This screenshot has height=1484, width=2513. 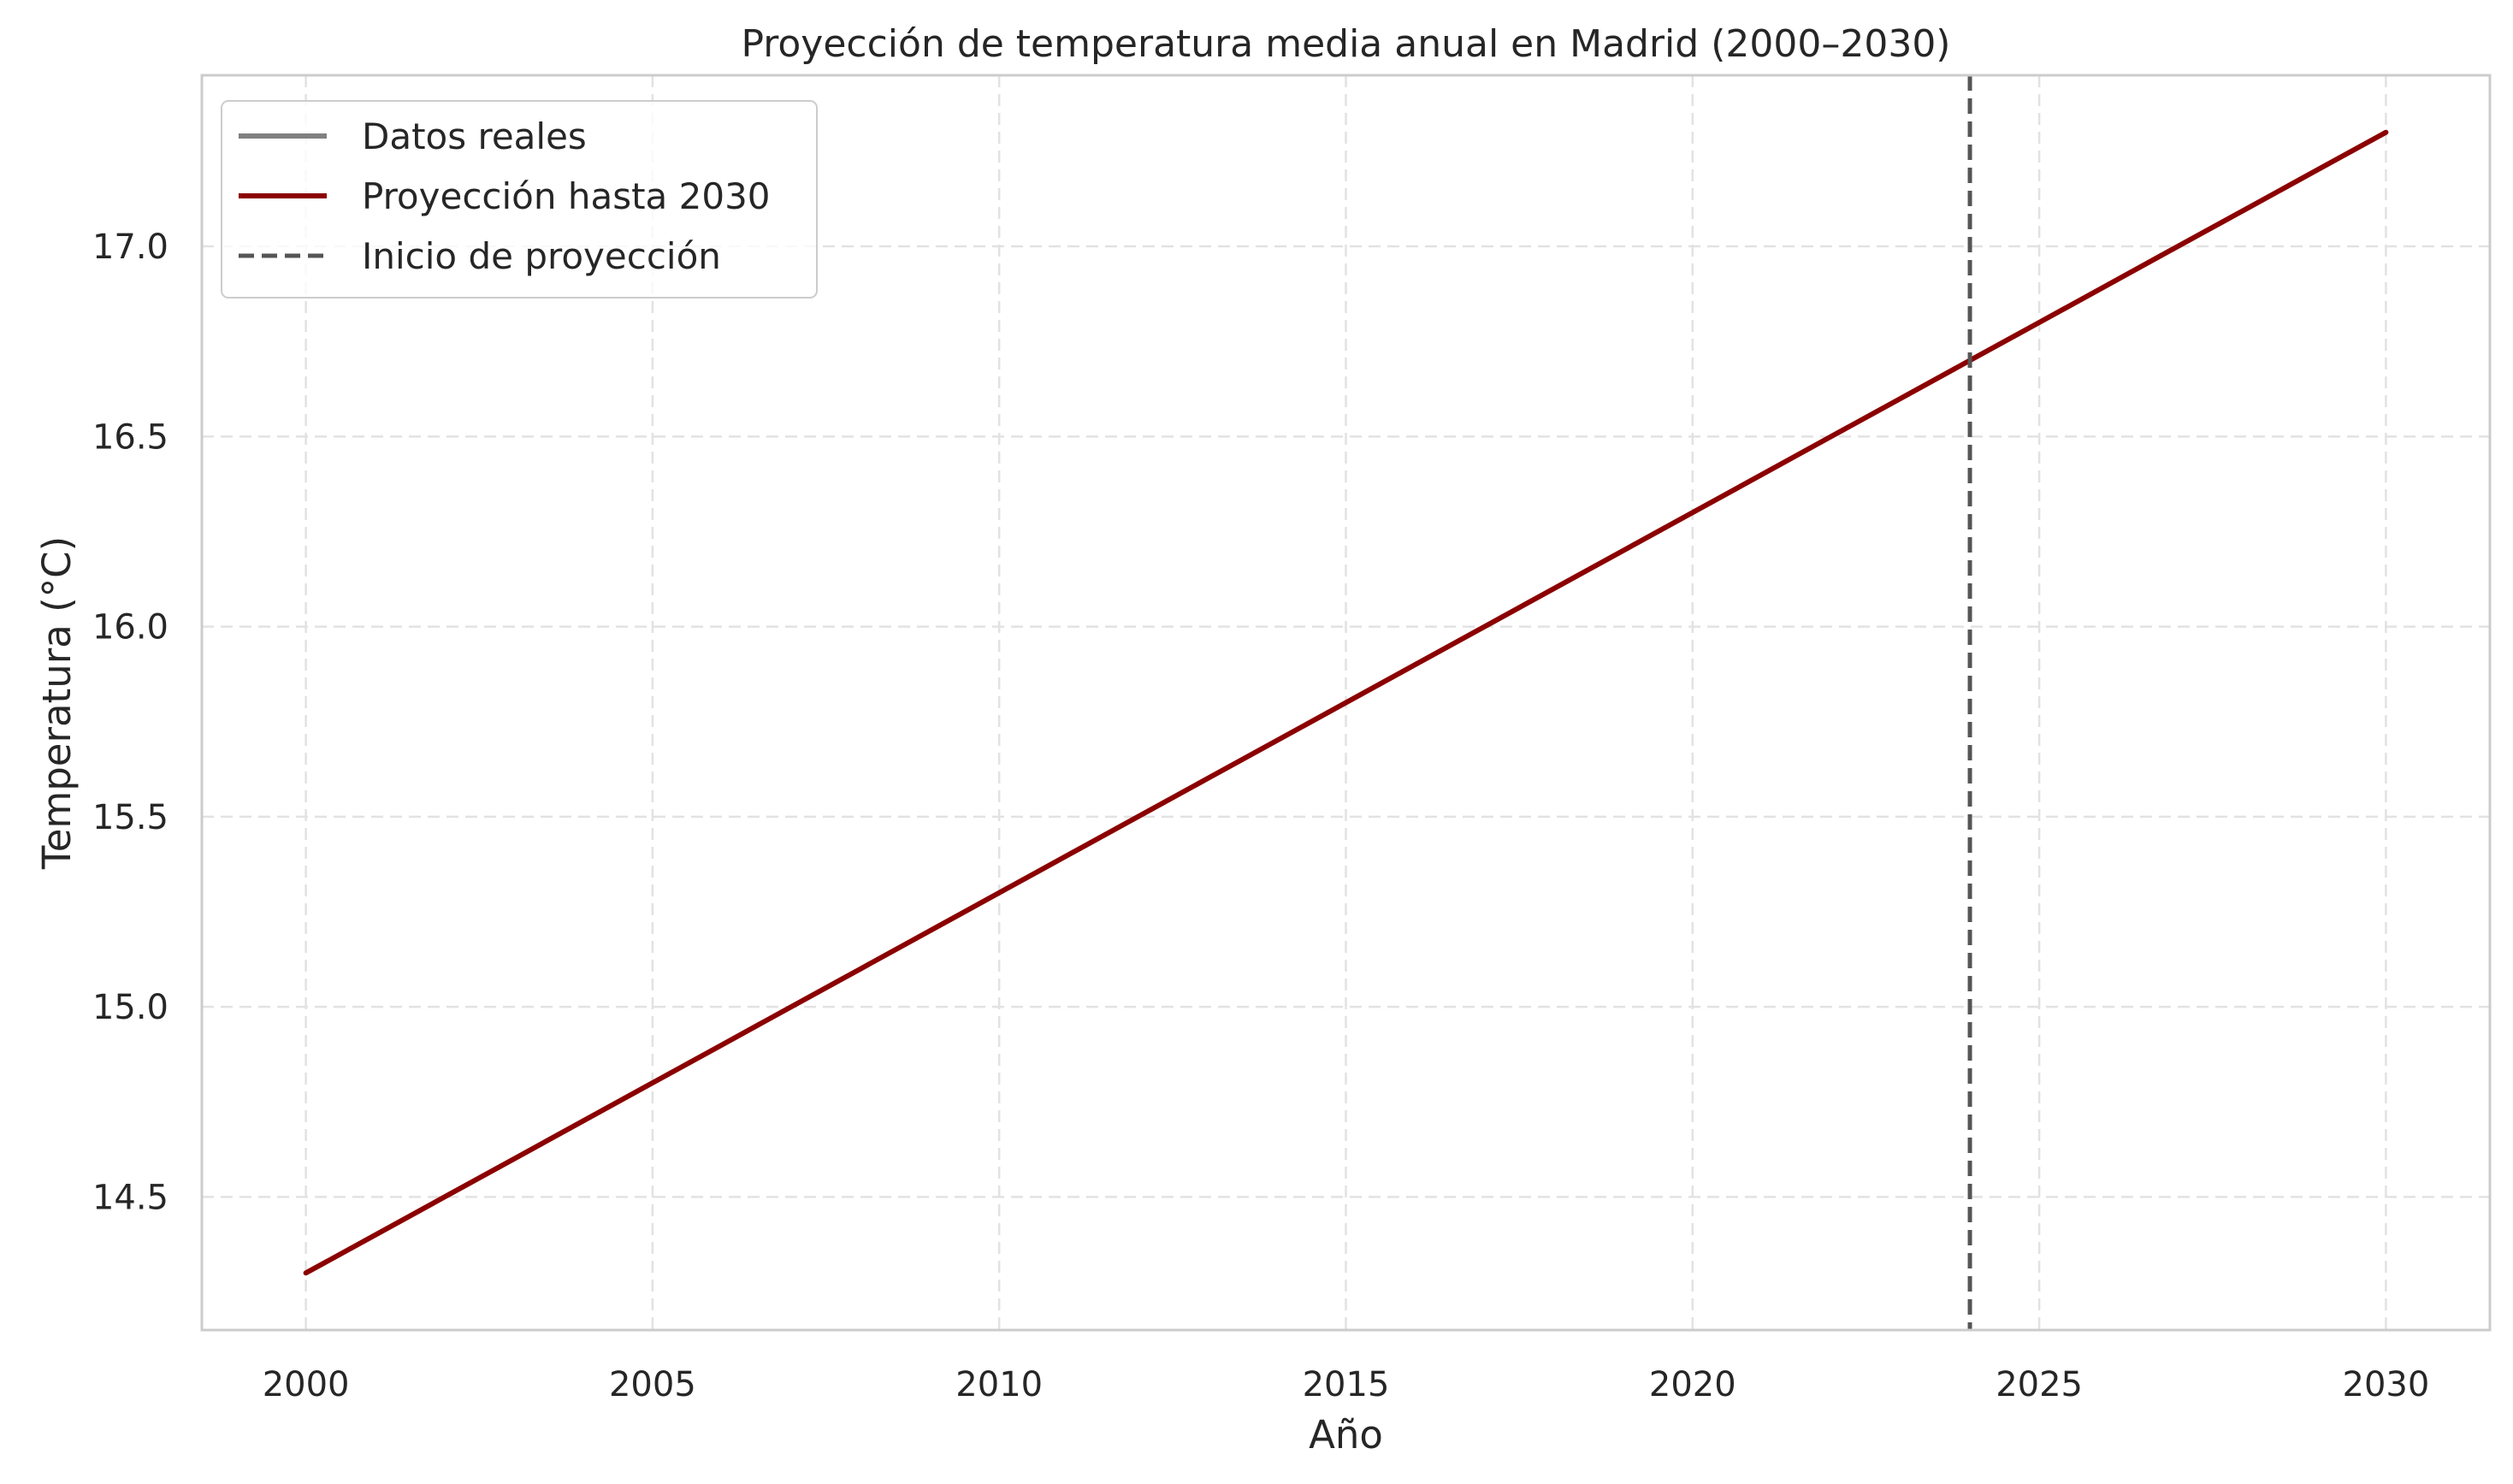 What do you see at coordinates (306, 1384) in the screenshot?
I see `x-tick-label: 2000` at bounding box center [306, 1384].